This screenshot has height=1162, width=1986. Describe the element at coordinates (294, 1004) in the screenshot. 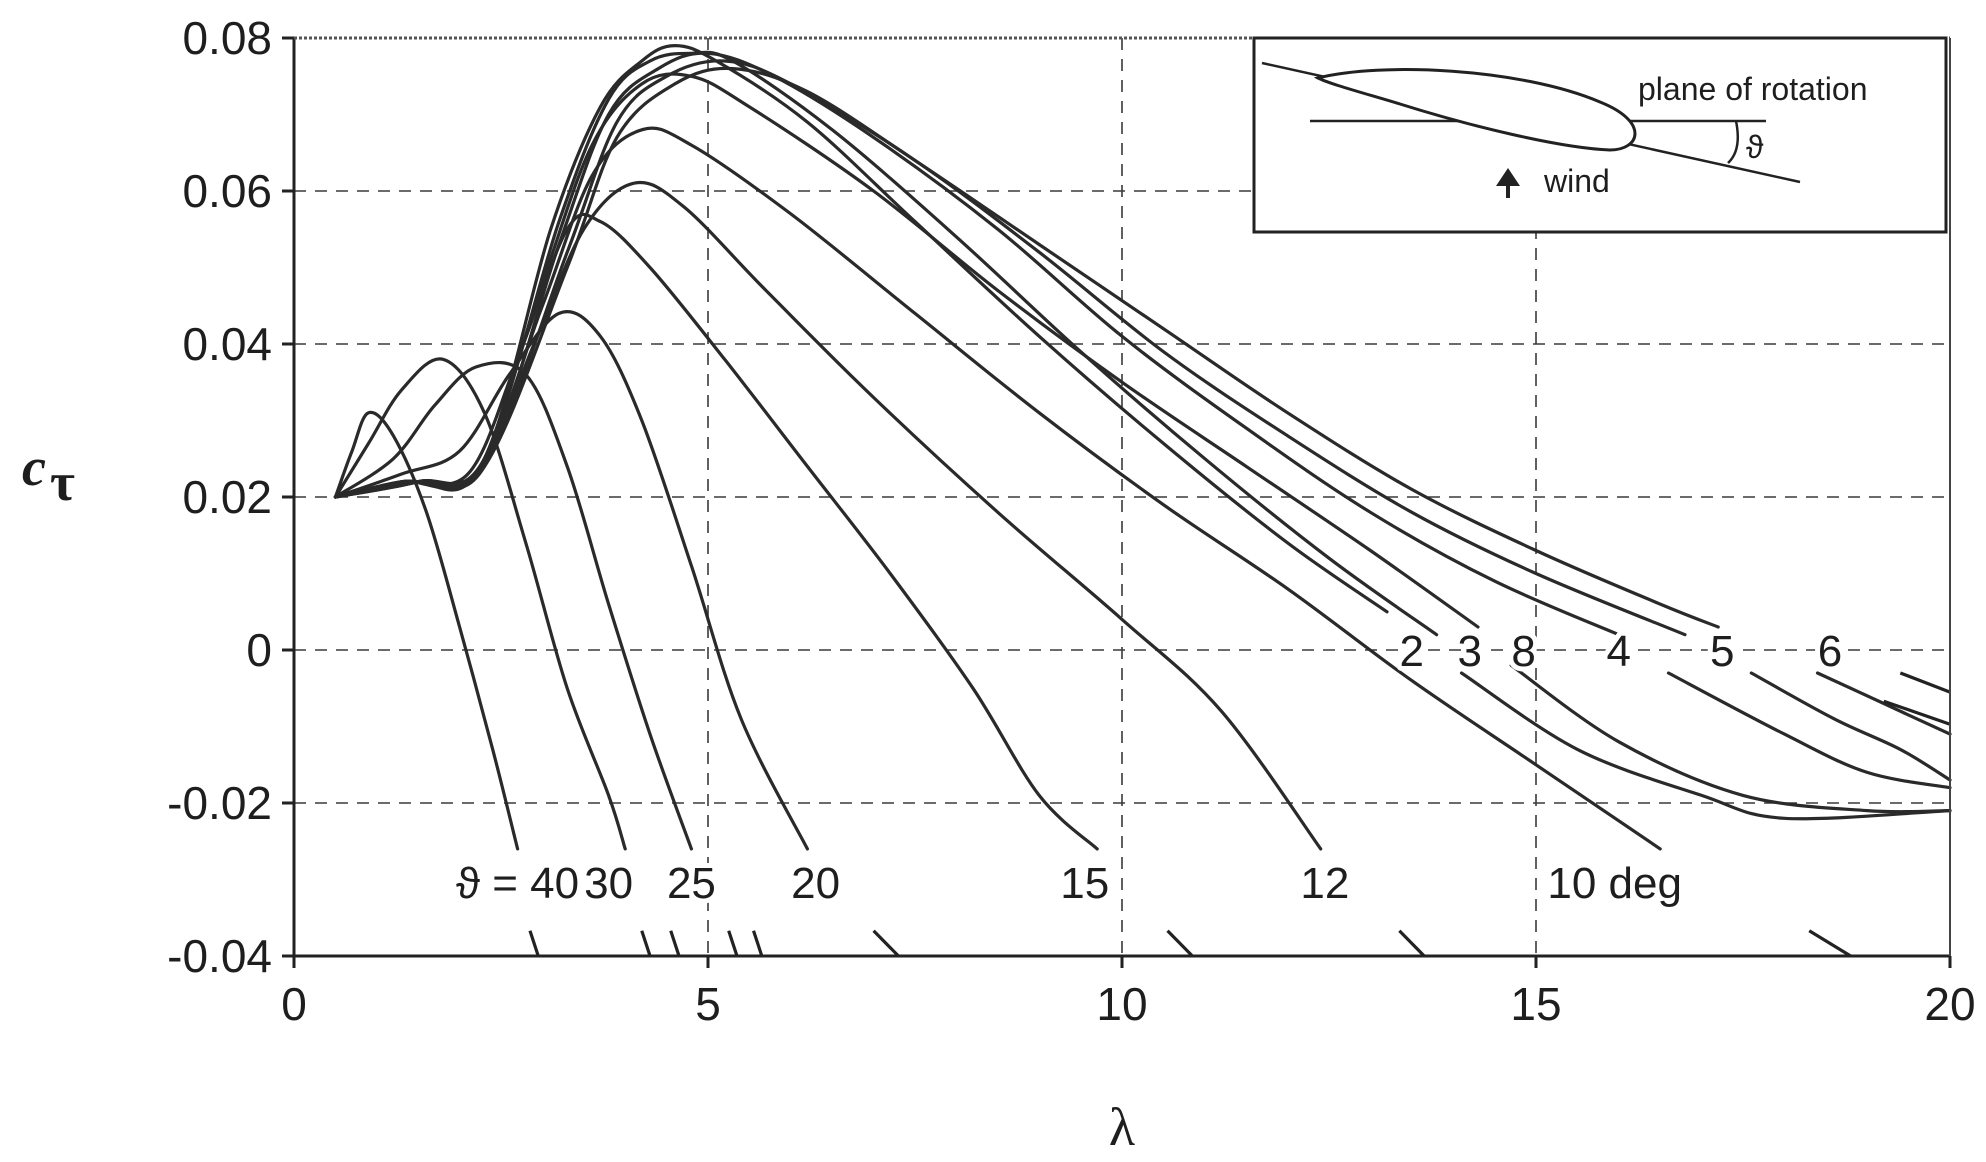

I see `x-tick-label: 0` at that location.